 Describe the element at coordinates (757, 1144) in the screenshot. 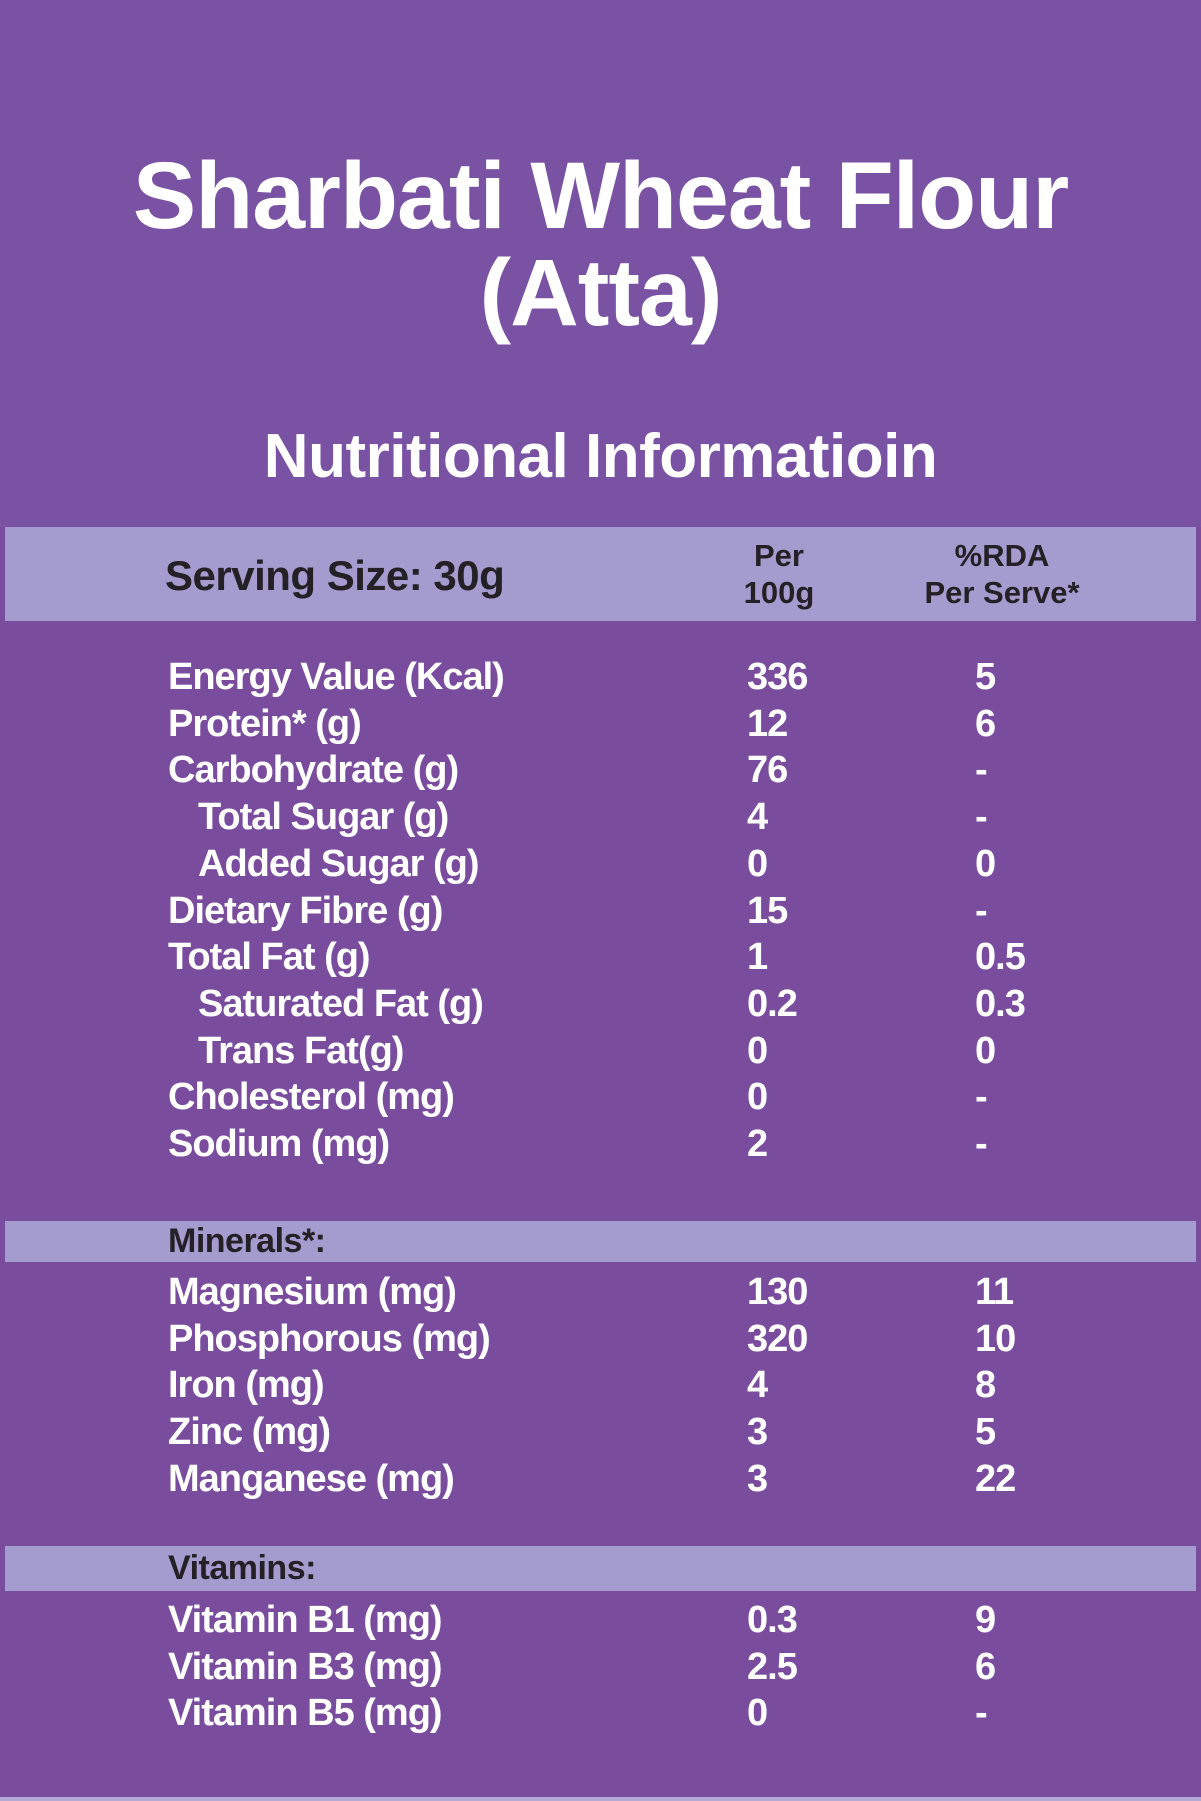

I see `row-value-per-100g: 2` at that location.